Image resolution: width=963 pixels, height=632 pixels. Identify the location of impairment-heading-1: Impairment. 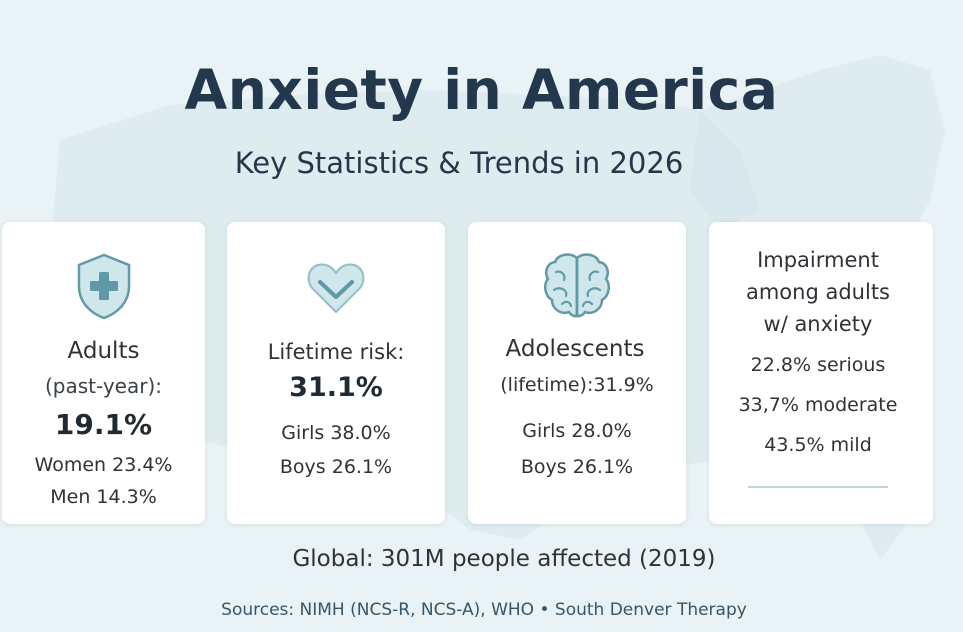
(818, 260).